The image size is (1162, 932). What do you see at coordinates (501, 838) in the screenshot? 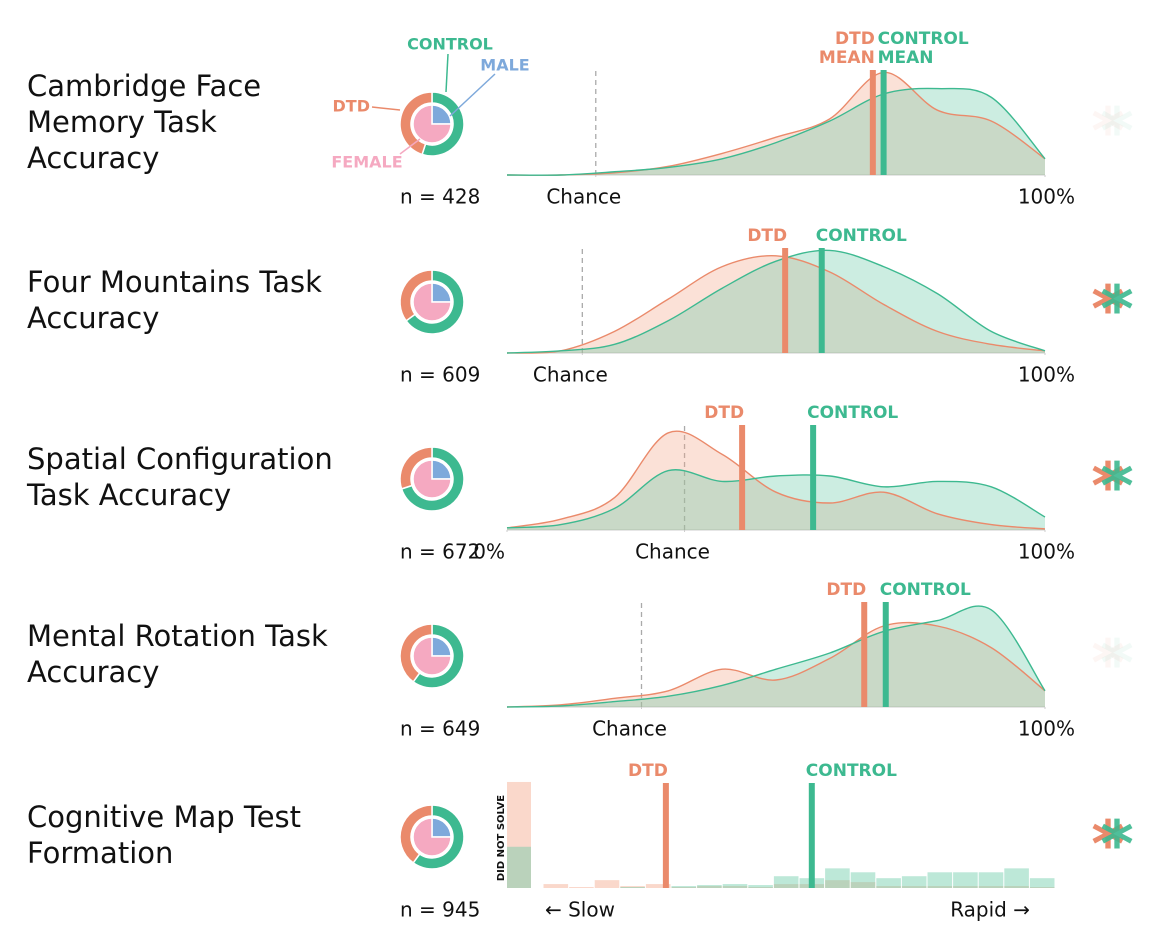
I see `did-not-solve-label: DID NOT SOLVE` at bounding box center [501, 838].